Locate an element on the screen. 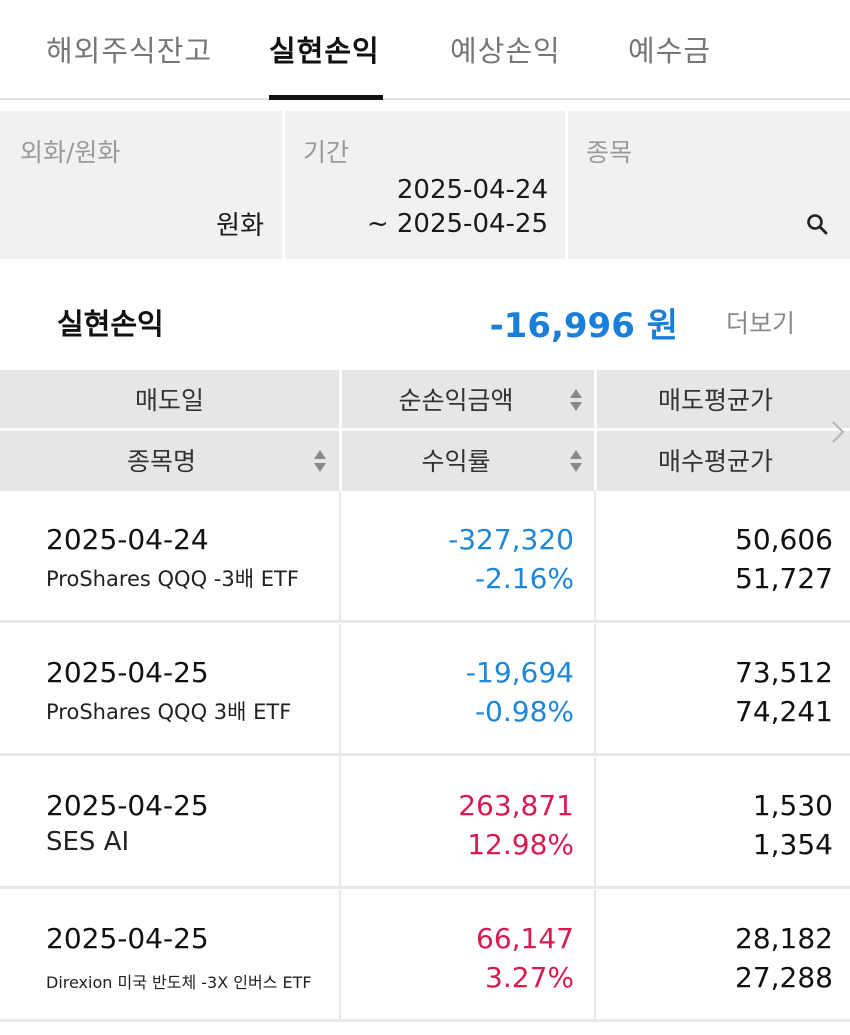  currency-filter-value: 원화 is located at coordinates (240, 226).